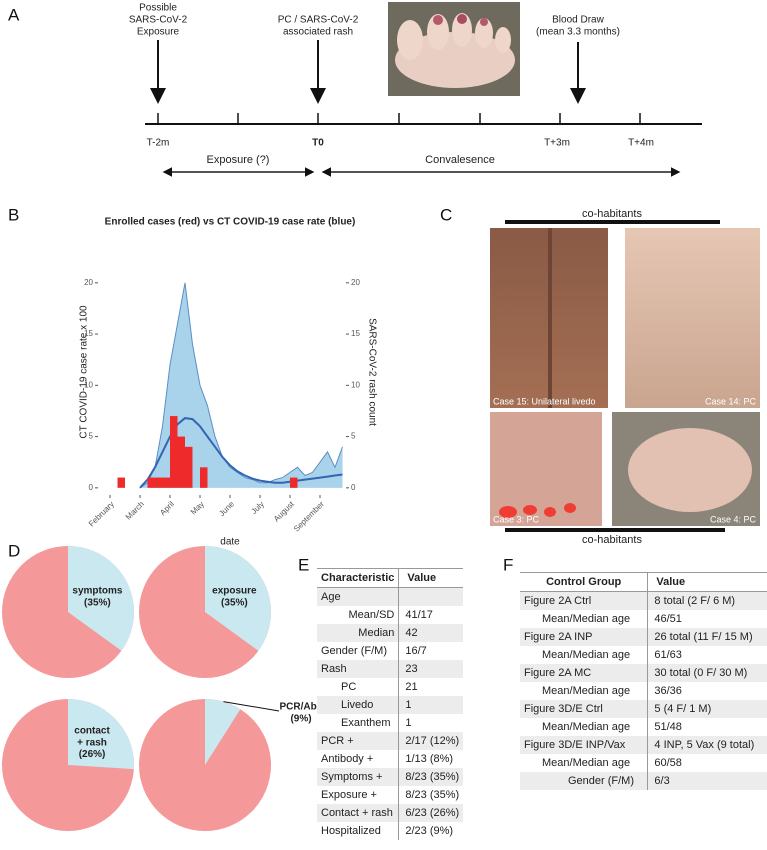 The width and height of the screenshot is (767, 850). Describe the element at coordinates (14, 14) in the screenshot. I see `panel-label: A` at that location.